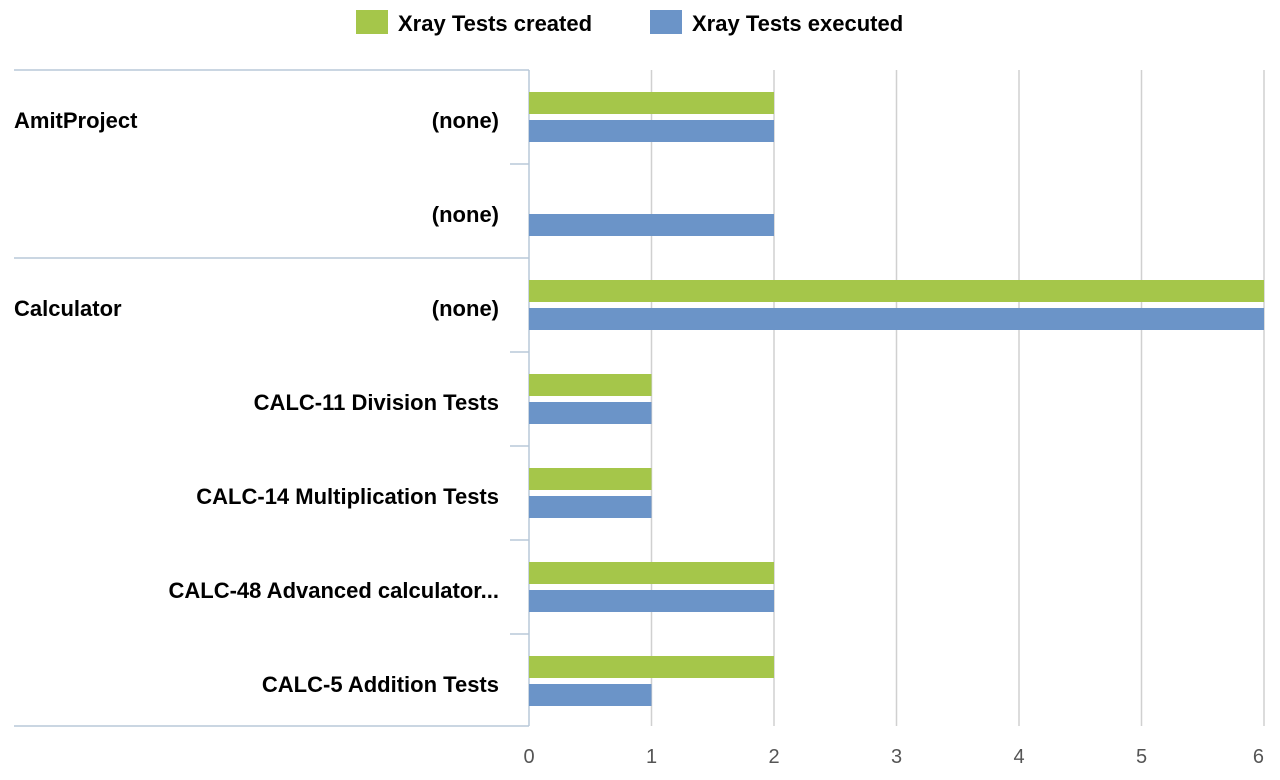  I want to click on x-tick-label: 1, so click(651, 757).